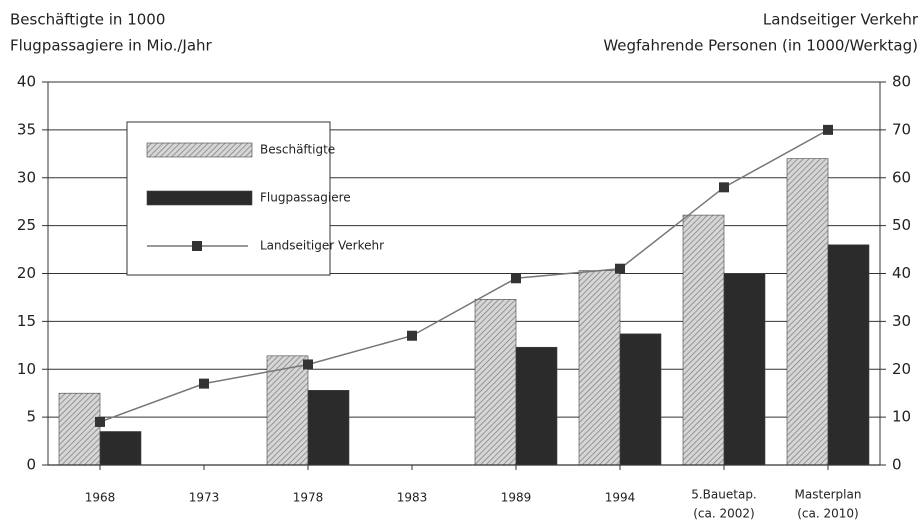  What do you see at coordinates (26, 321) in the screenshot?
I see `y-tick-label: 15` at bounding box center [26, 321].